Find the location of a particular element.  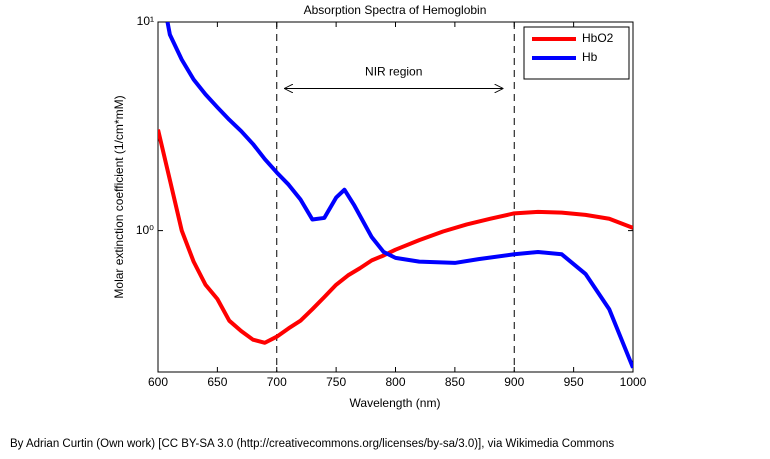

x-tick-label: 750 is located at coordinates (336, 382).